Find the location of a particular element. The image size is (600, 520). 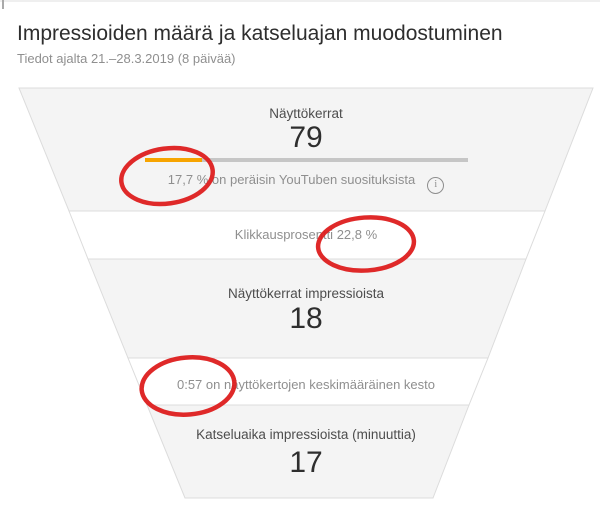

avg-duration-value: 0:57 is located at coordinates (189, 384).